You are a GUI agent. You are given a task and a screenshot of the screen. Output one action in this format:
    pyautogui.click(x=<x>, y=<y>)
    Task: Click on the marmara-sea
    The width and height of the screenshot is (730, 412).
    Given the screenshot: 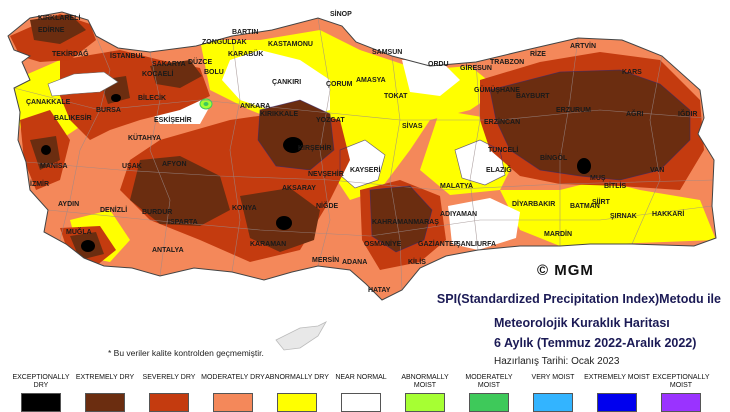 What is the action you would take?
    pyautogui.click(x=83, y=84)
    